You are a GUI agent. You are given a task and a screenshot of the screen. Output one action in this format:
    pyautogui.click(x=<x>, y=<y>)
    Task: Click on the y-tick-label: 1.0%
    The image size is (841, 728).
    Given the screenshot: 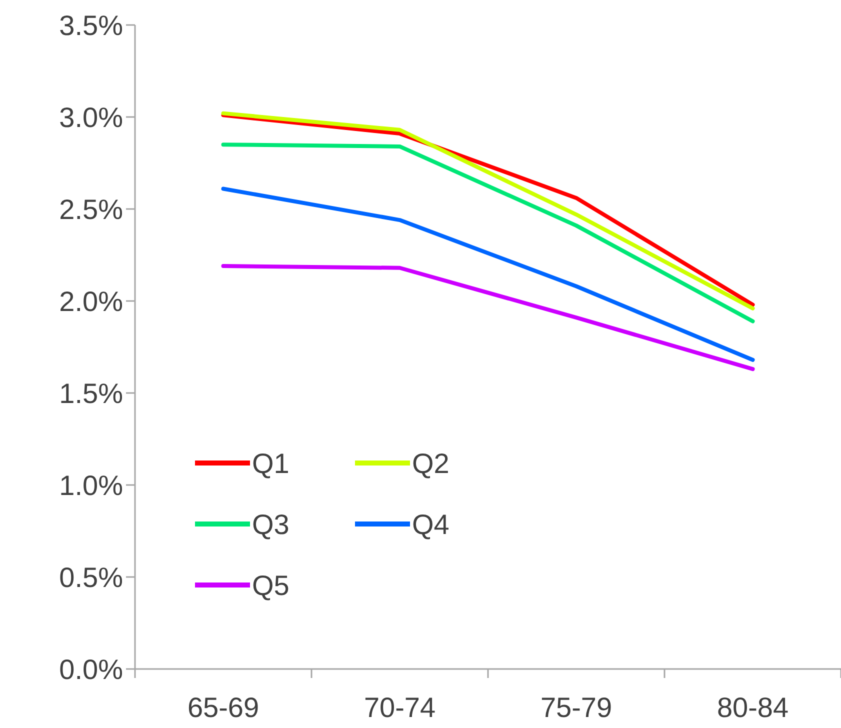 What is the action you would take?
    pyautogui.click(x=91, y=485)
    